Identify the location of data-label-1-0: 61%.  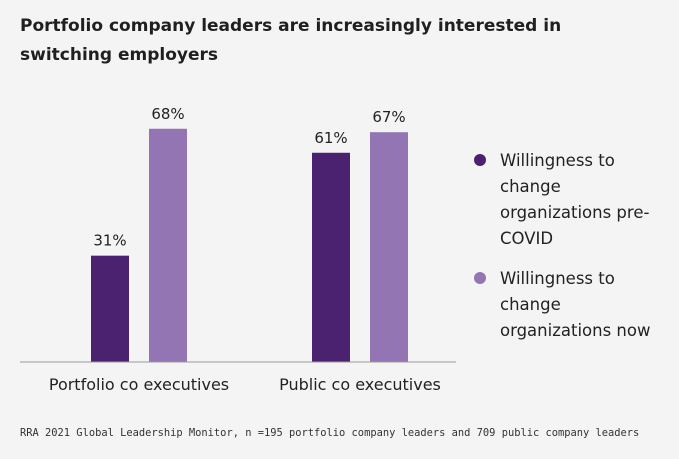
(330, 138).